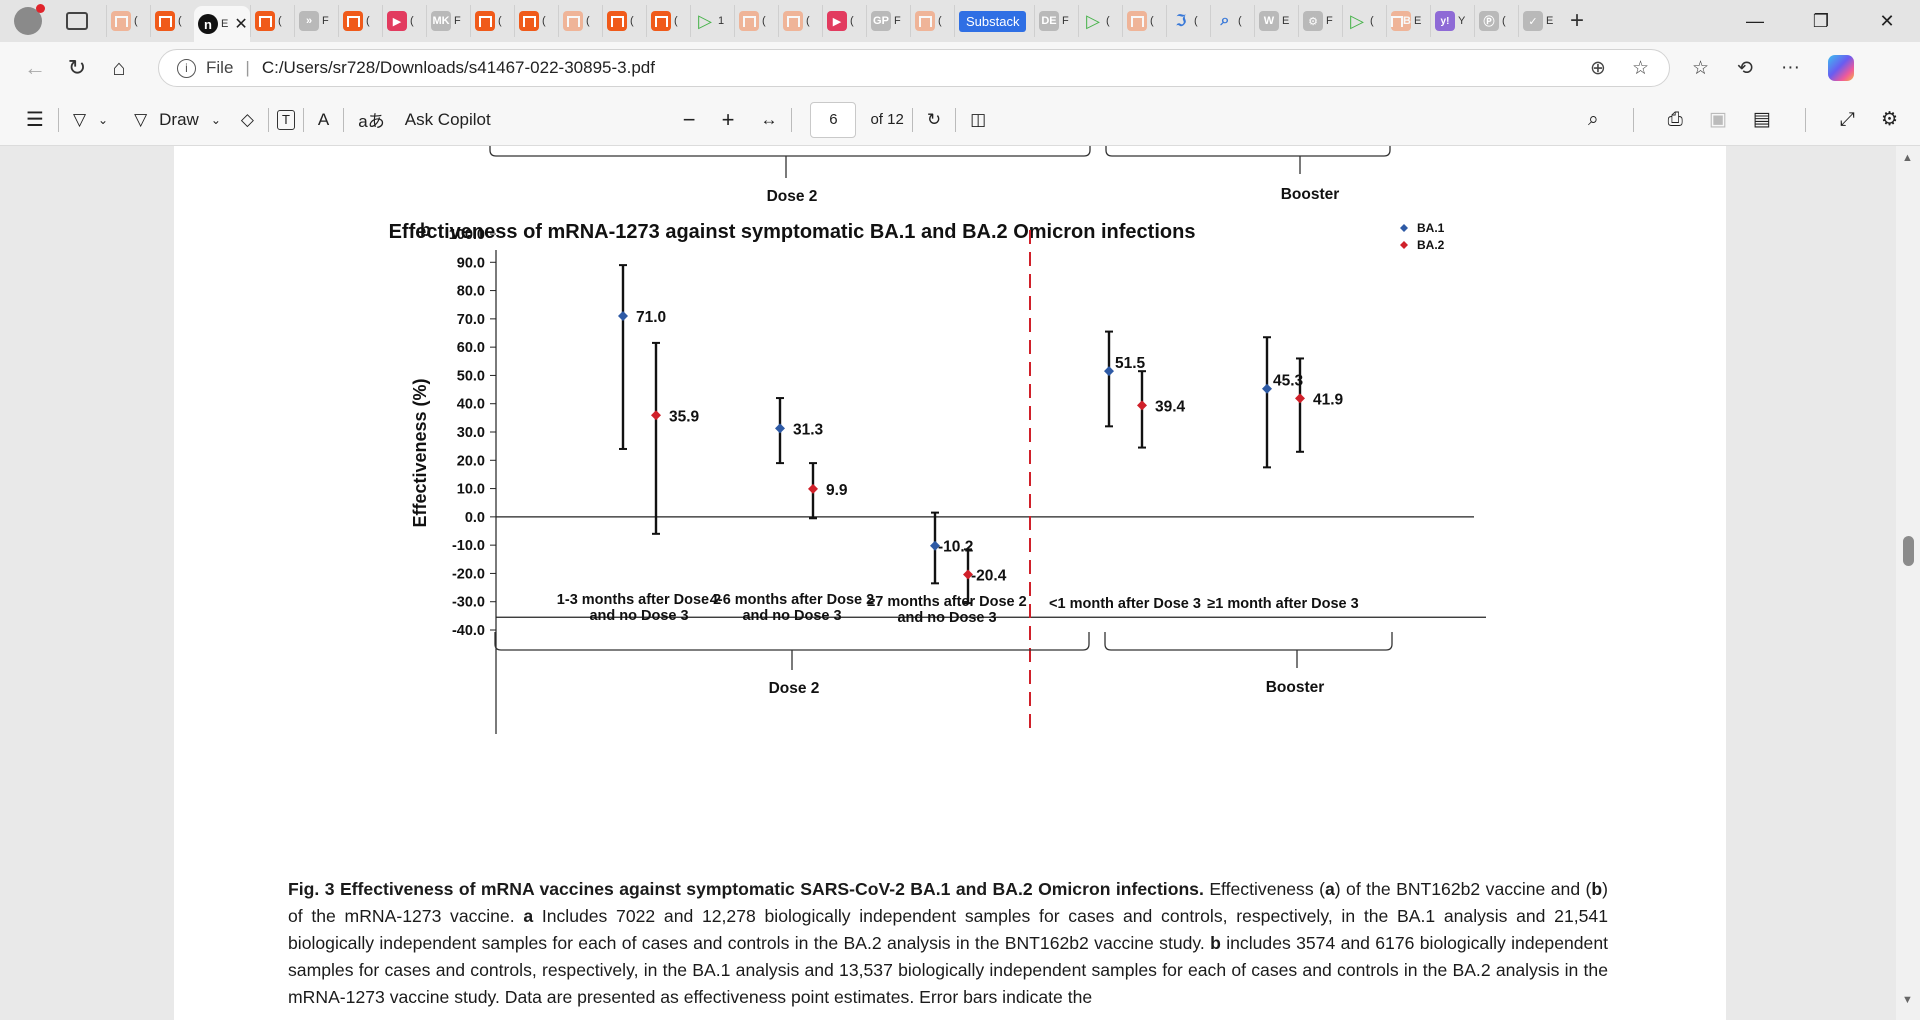  I want to click on fit-width-icon: ↔, so click(769, 119).